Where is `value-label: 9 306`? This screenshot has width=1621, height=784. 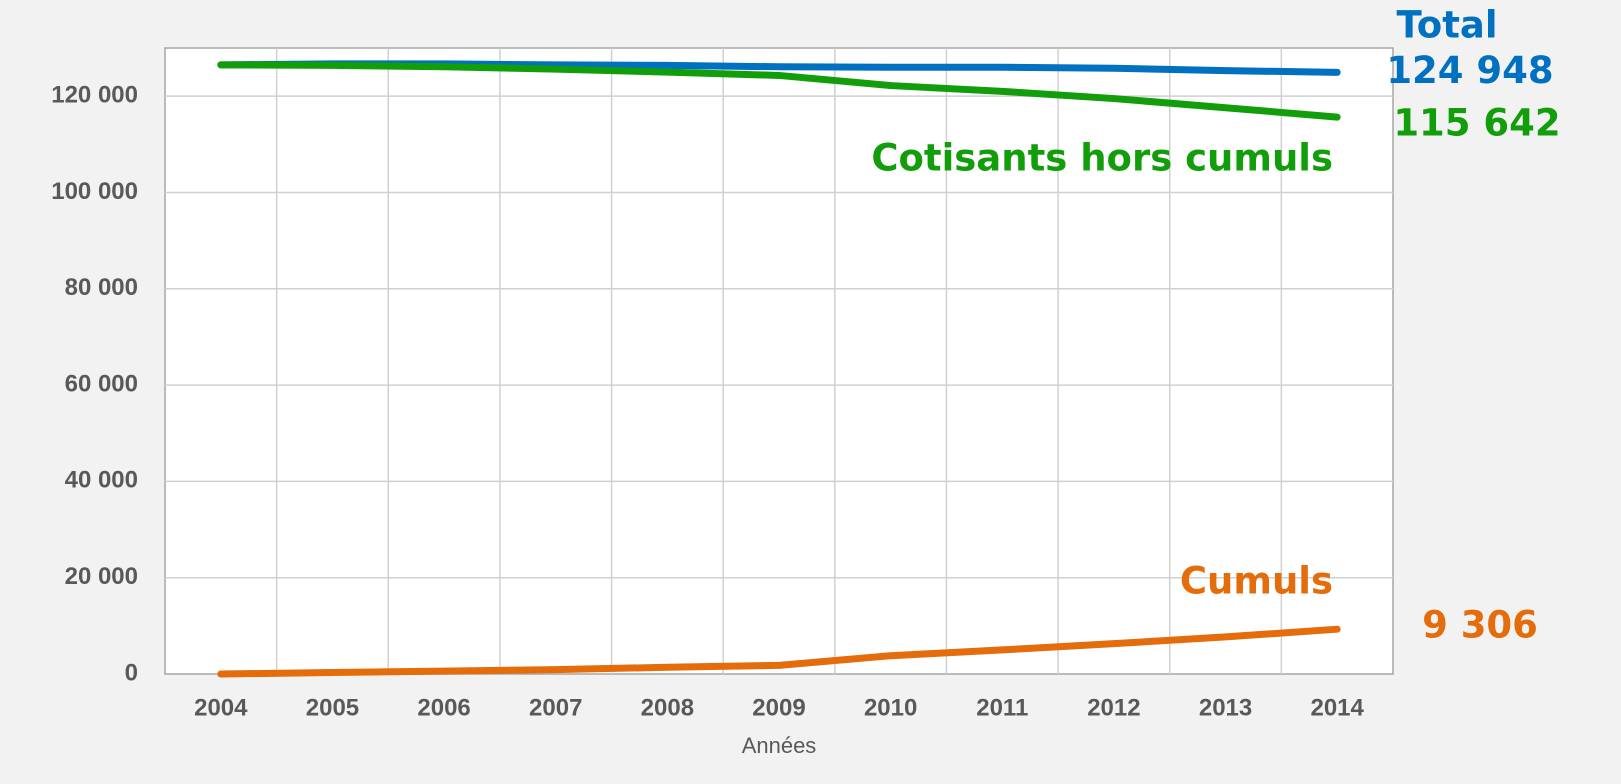 value-label: 9 306 is located at coordinates (1480, 625).